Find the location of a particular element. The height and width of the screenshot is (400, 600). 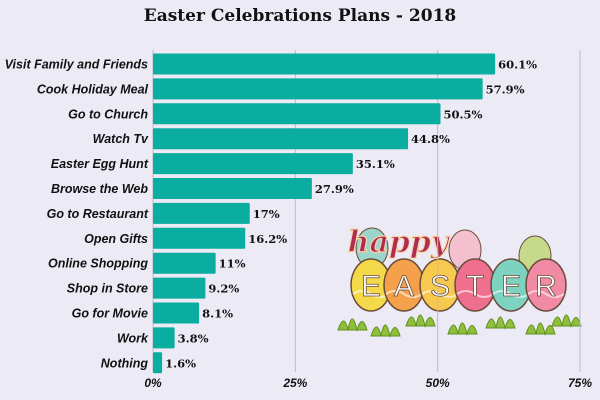

value-label: 17% is located at coordinates (266, 214).